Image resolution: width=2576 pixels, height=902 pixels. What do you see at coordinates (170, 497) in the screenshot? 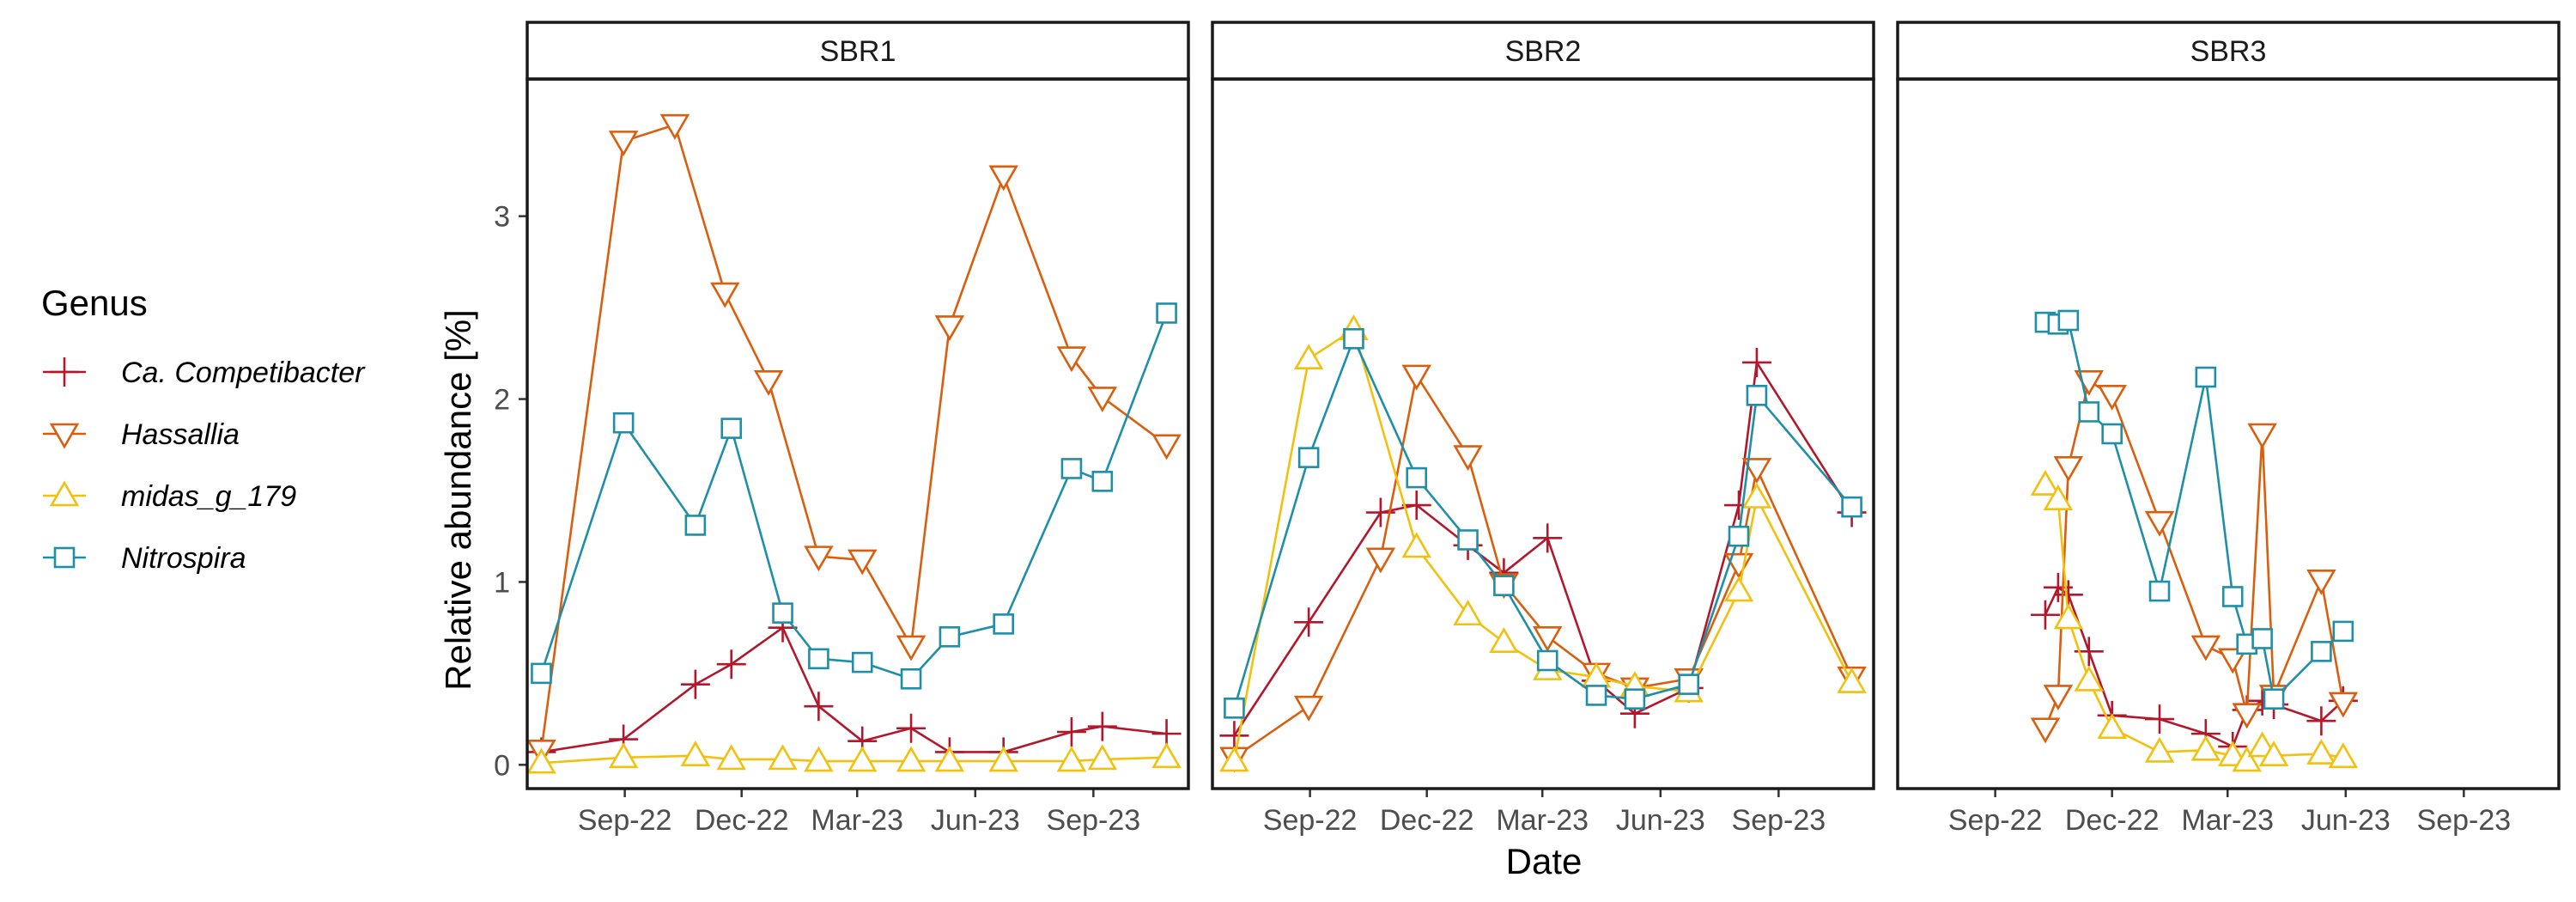
I see `legend-item-midas-g-179: midas_g_179` at bounding box center [170, 497].